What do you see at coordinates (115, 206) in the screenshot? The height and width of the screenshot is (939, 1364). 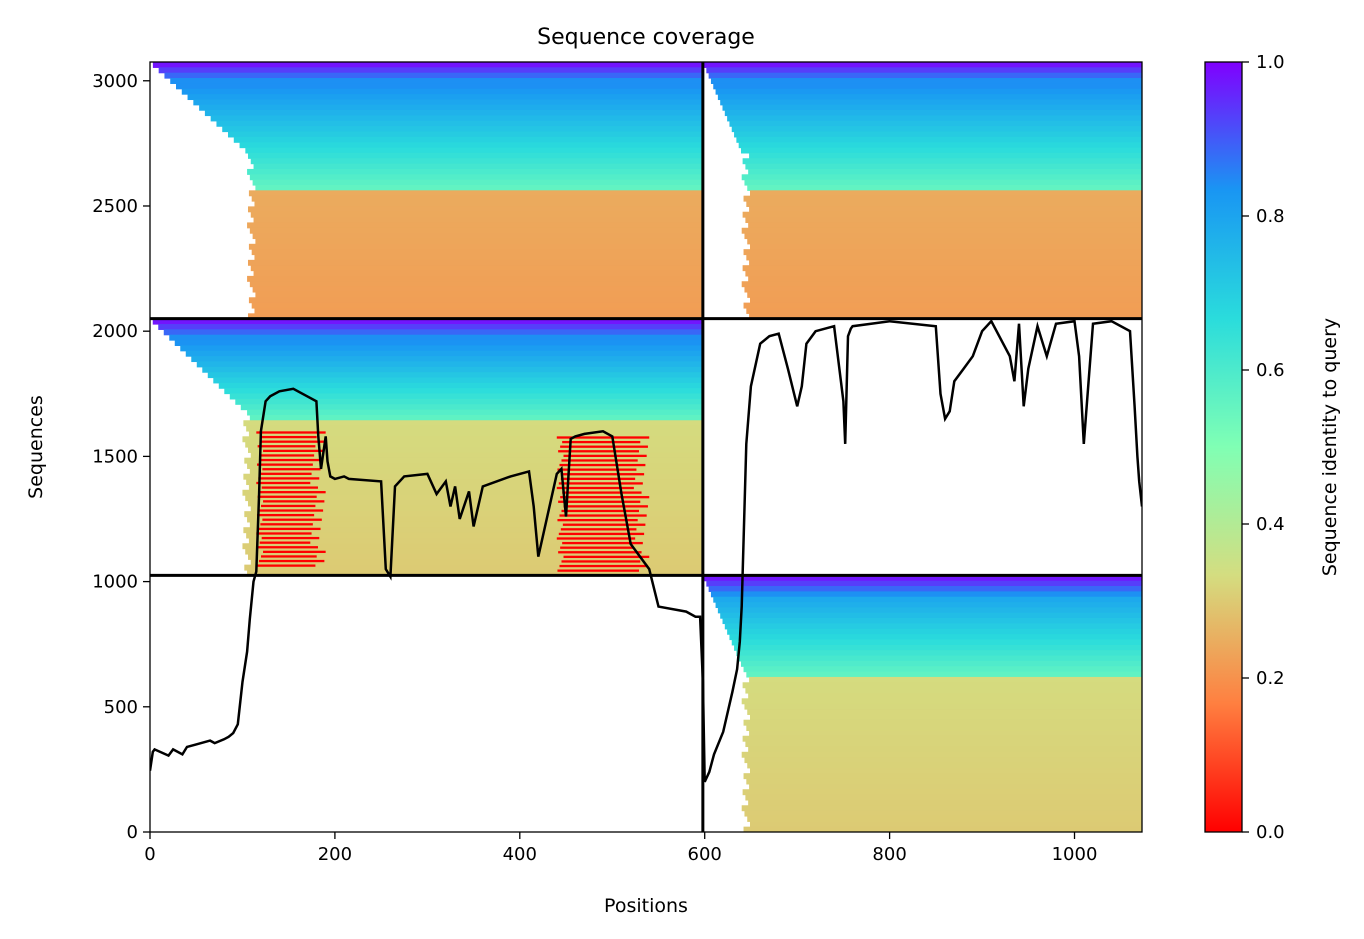 I see `y-tick-label: 2500` at bounding box center [115, 206].